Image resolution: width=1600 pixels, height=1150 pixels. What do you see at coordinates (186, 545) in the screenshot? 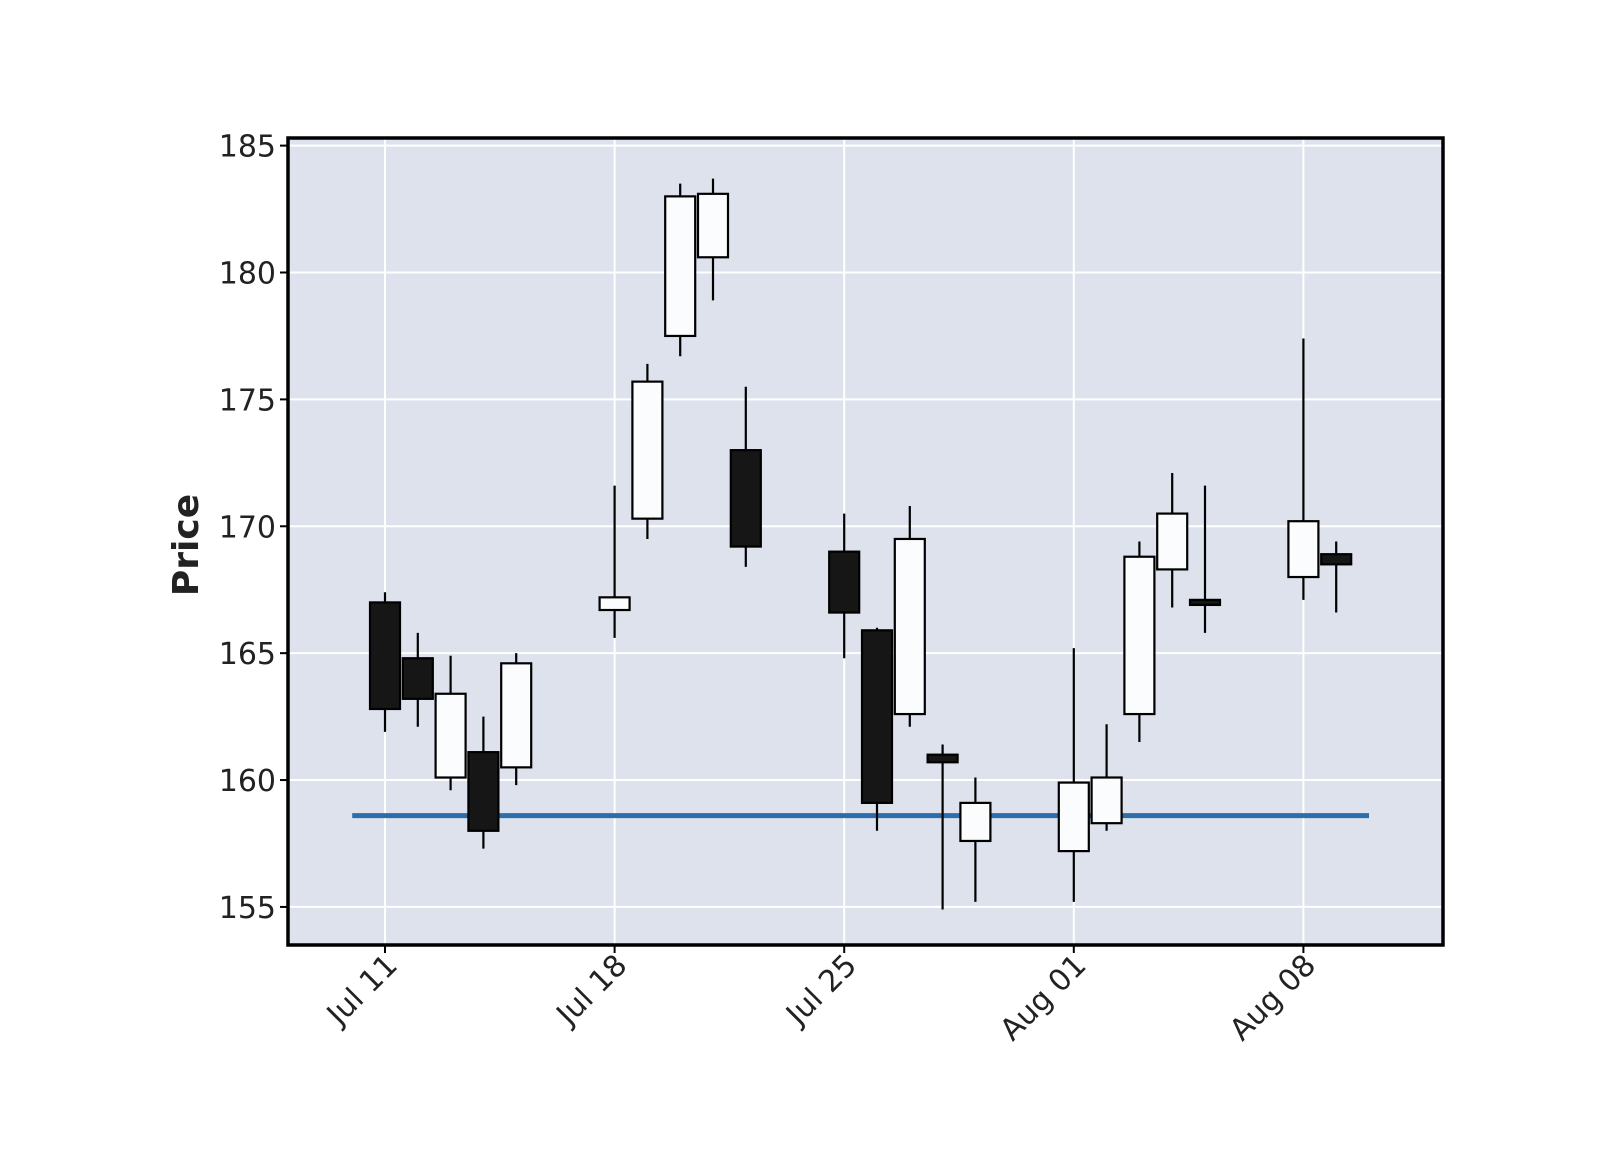
I see `y-axis-label: Price` at bounding box center [186, 545].